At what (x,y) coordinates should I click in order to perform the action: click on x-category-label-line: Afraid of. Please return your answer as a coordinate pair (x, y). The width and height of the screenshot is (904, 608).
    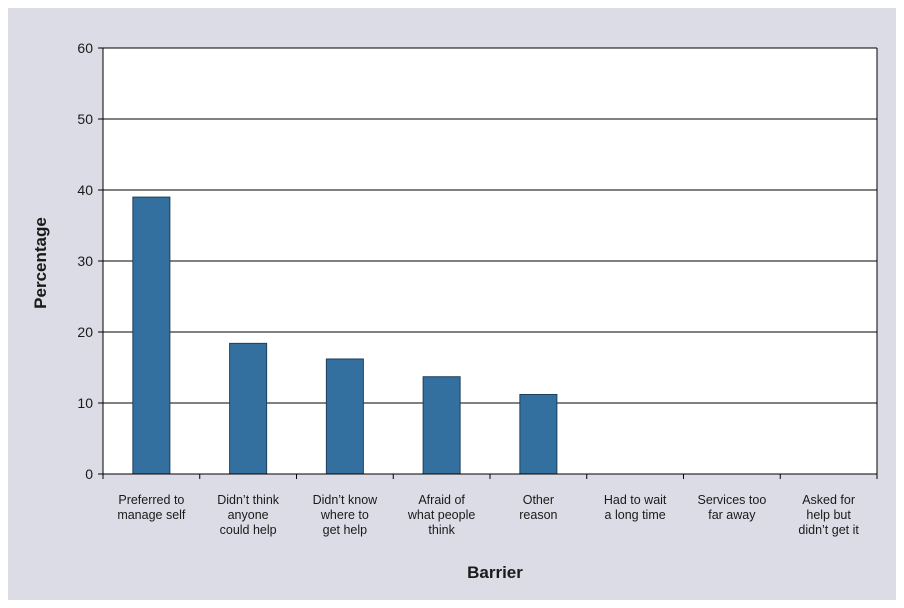
    Looking at the image, I should click on (441, 500).